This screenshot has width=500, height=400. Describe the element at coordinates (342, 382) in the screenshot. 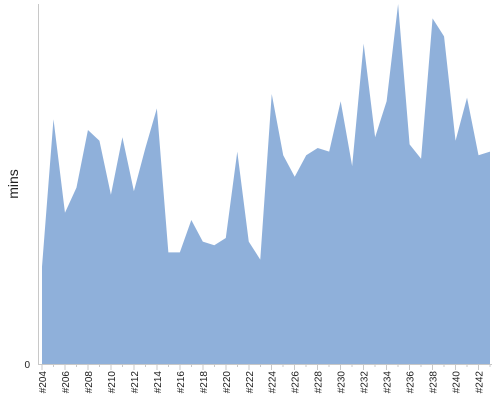

I see `x-tick-label: #230` at that location.